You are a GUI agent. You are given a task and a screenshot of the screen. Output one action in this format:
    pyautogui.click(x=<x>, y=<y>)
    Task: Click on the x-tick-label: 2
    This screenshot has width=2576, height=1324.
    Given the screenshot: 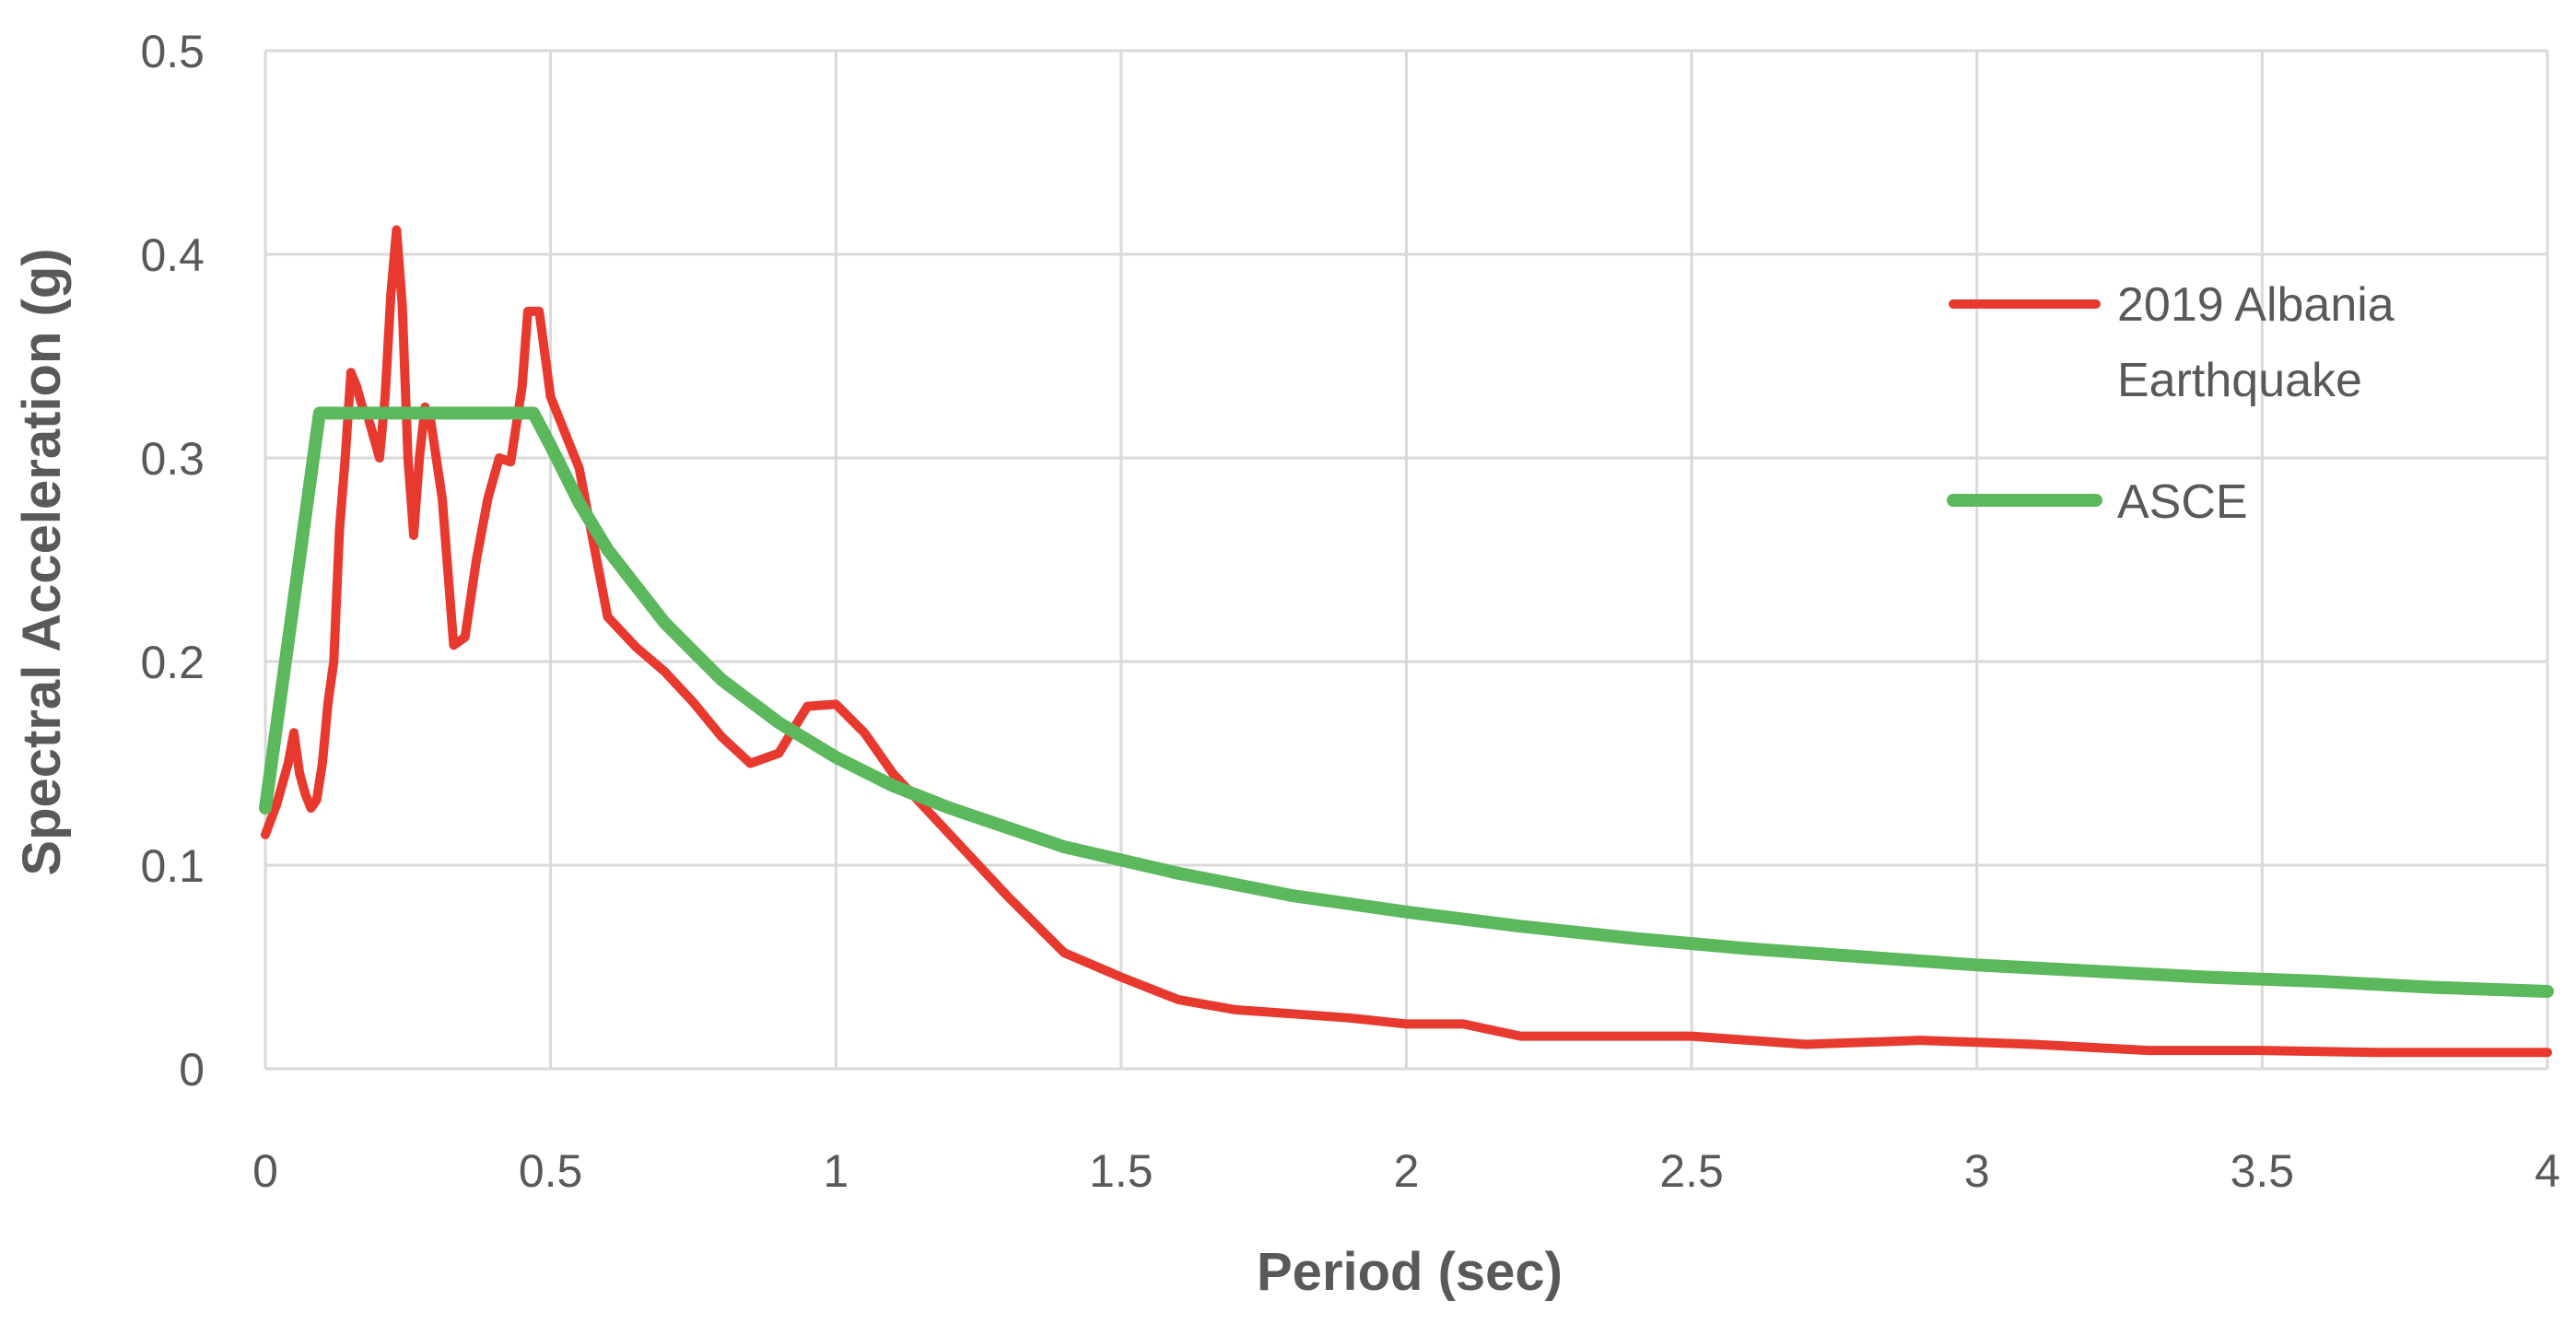 What is the action you would take?
    pyautogui.click(x=1407, y=1171)
    